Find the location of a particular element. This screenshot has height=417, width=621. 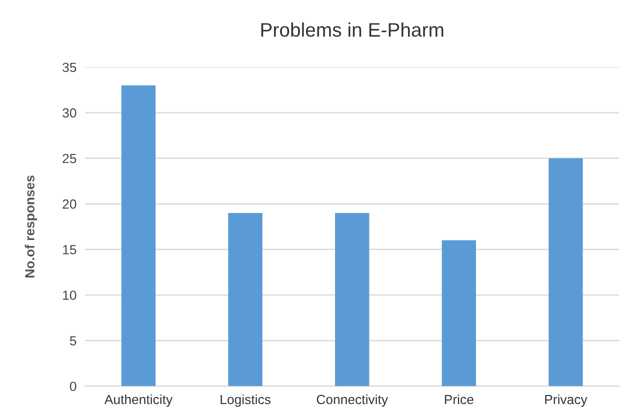

y-tick-label: 5 is located at coordinates (73, 341).